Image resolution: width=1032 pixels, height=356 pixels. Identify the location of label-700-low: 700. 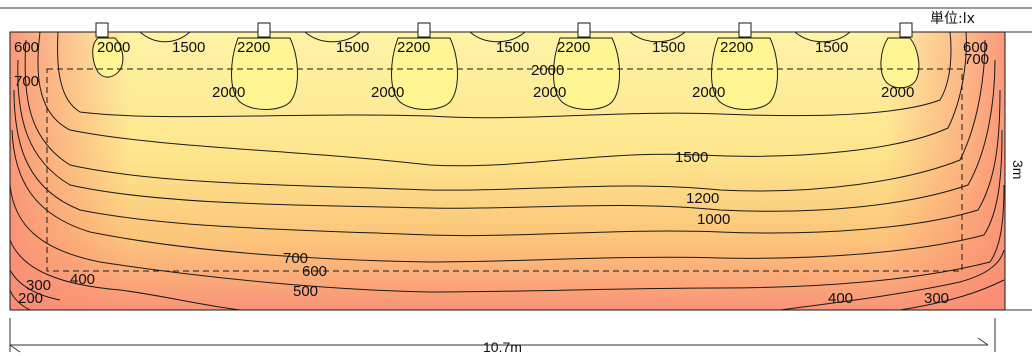
(295, 258).